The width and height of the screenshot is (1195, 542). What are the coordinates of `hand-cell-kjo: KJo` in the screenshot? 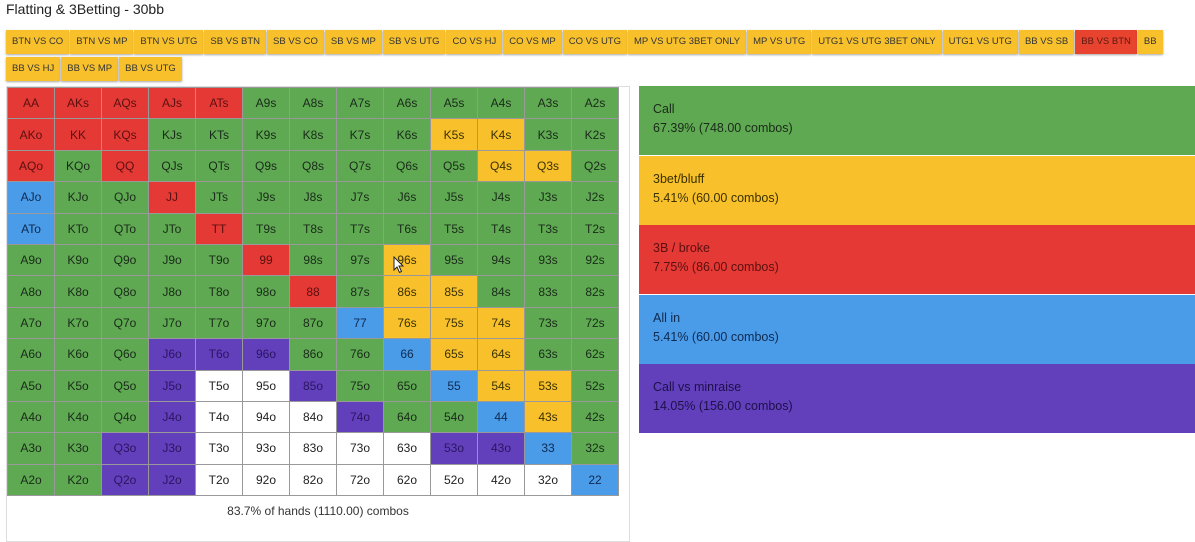 It's located at (78, 198).